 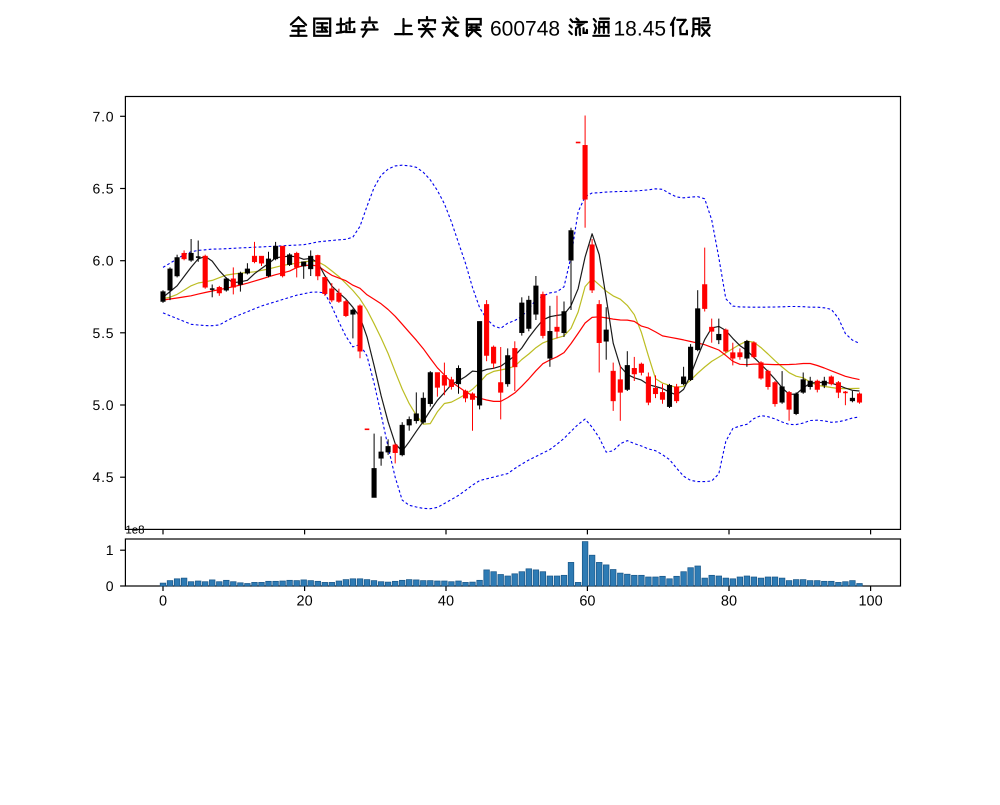 What do you see at coordinates (104, 116) in the screenshot?
I see `svg-text: 7.0` at bounding box center [104, 116].